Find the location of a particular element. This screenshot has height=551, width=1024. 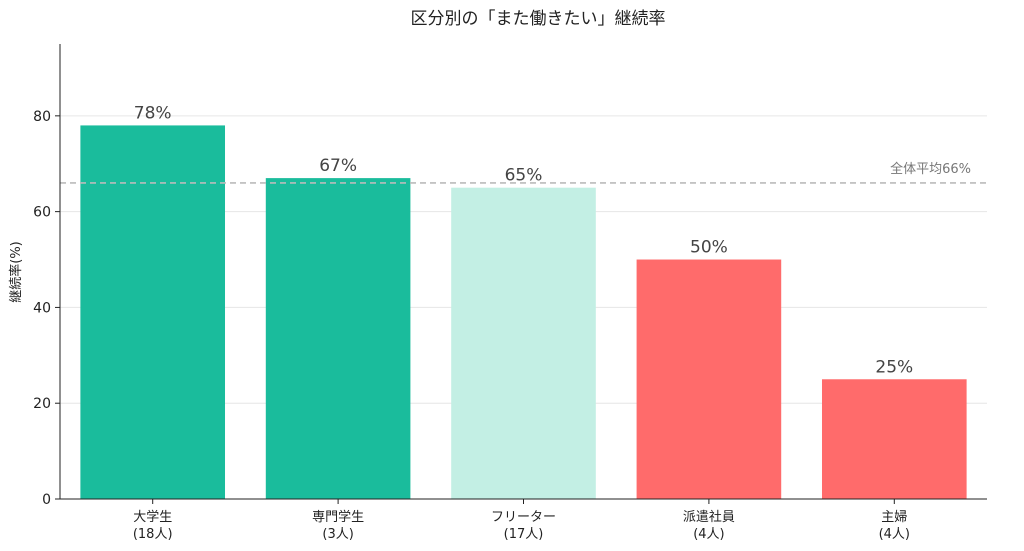

x-ticks: 大学生 (18人) 専門学生 (3人) フリーター (17人) 派遣社員 (4人) 主婦 (4人) is located at coordinates (521, 520).